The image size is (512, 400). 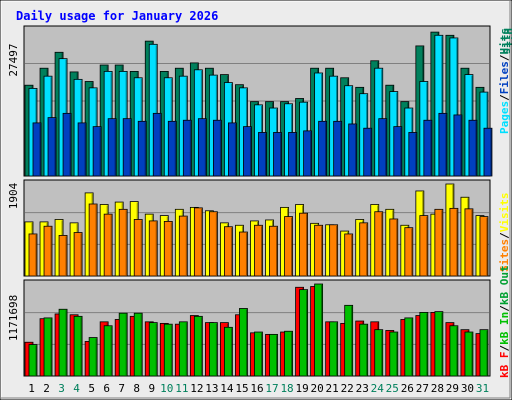 I want to click on svg-text: Pages/Files/Hits, so click(x=504, y=81).